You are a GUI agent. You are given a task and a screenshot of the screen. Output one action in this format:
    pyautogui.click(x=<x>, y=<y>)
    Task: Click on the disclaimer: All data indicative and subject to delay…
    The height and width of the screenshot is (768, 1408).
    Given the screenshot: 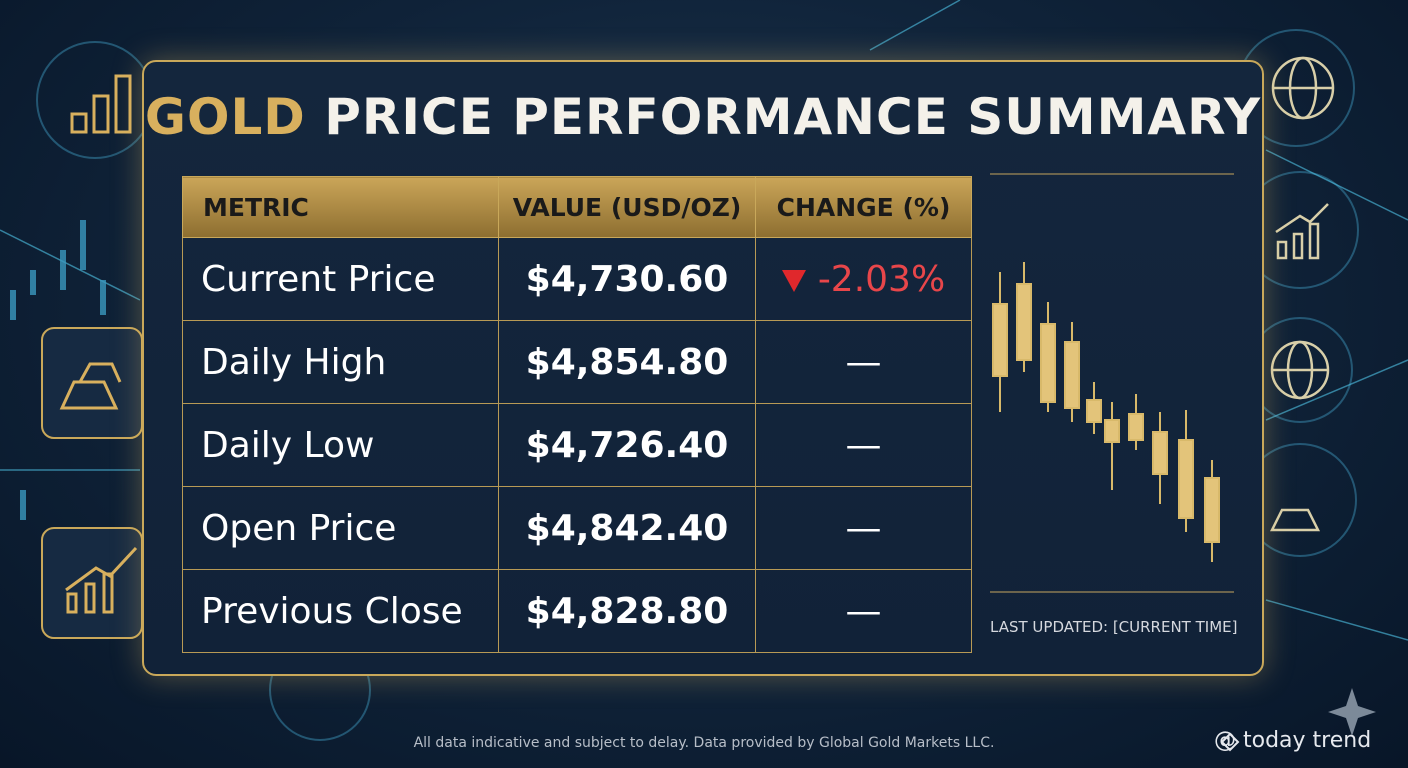 What is the action you would take?
    pyautogui.click(x=704, y=743)
    